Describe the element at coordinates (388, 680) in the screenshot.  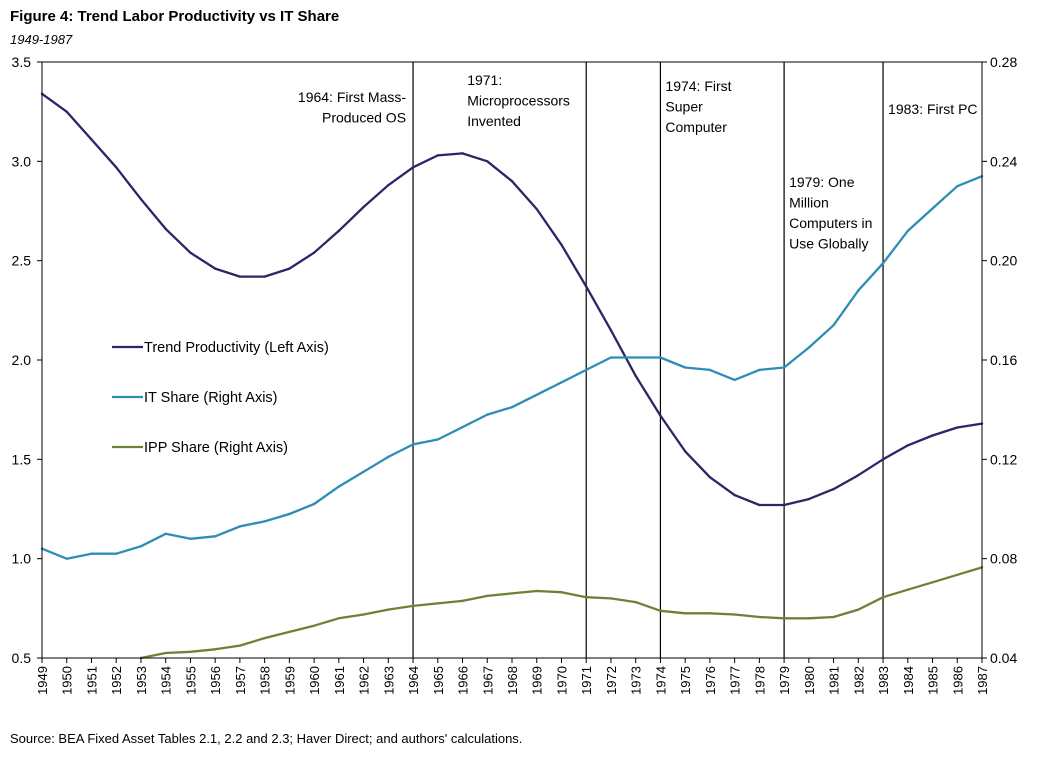
I see `x-tick-label: 1963` at that location.